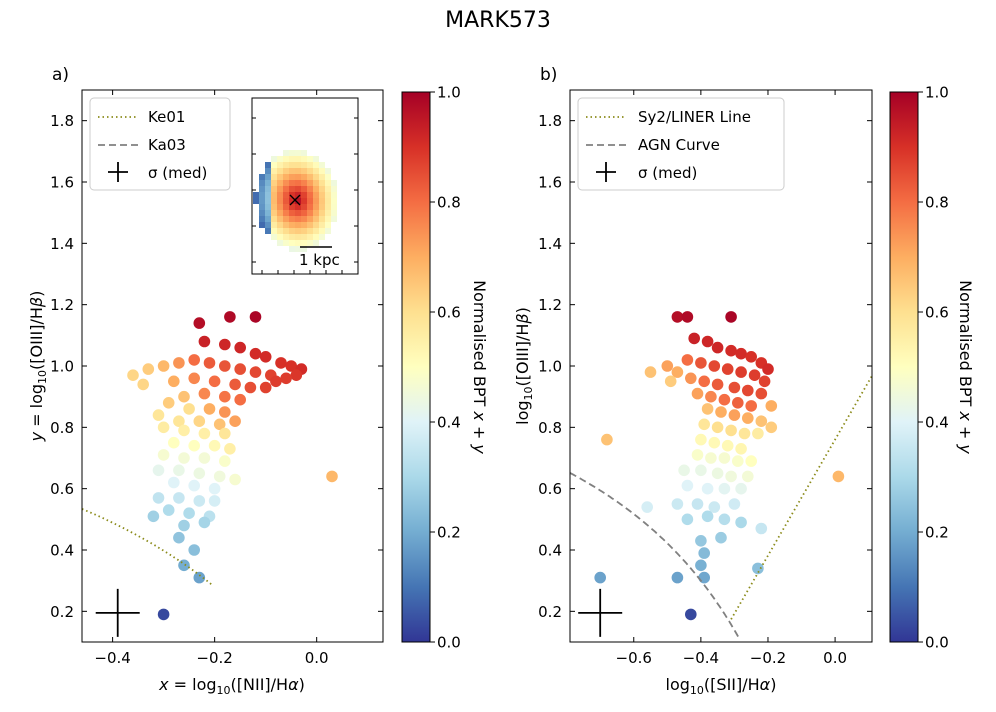 The height and width of the screenshot is (712, 996). I want to click on panel-b-xtick-label-1: −0.4, so click(701, 658).